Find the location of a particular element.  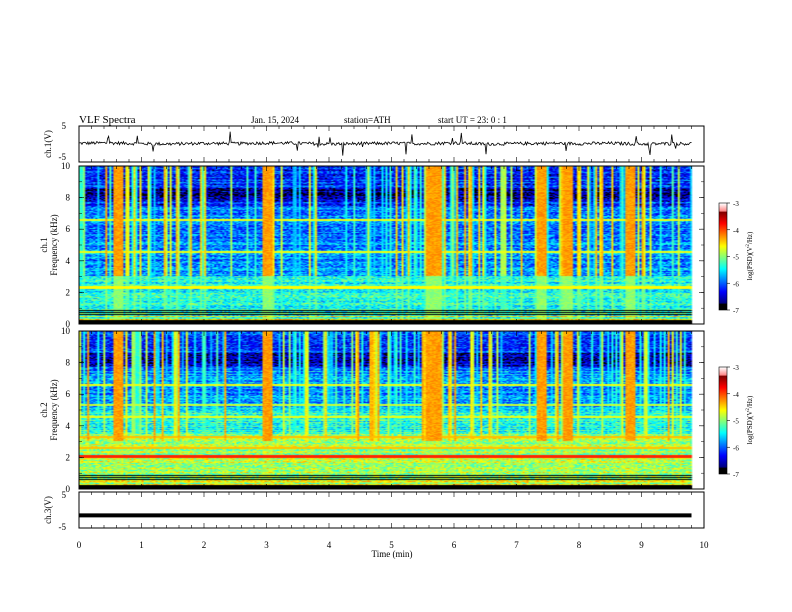

ch1-spectrogram-ylabel-frequency: Frequency (kHz) is located at coordinates (54, 244).